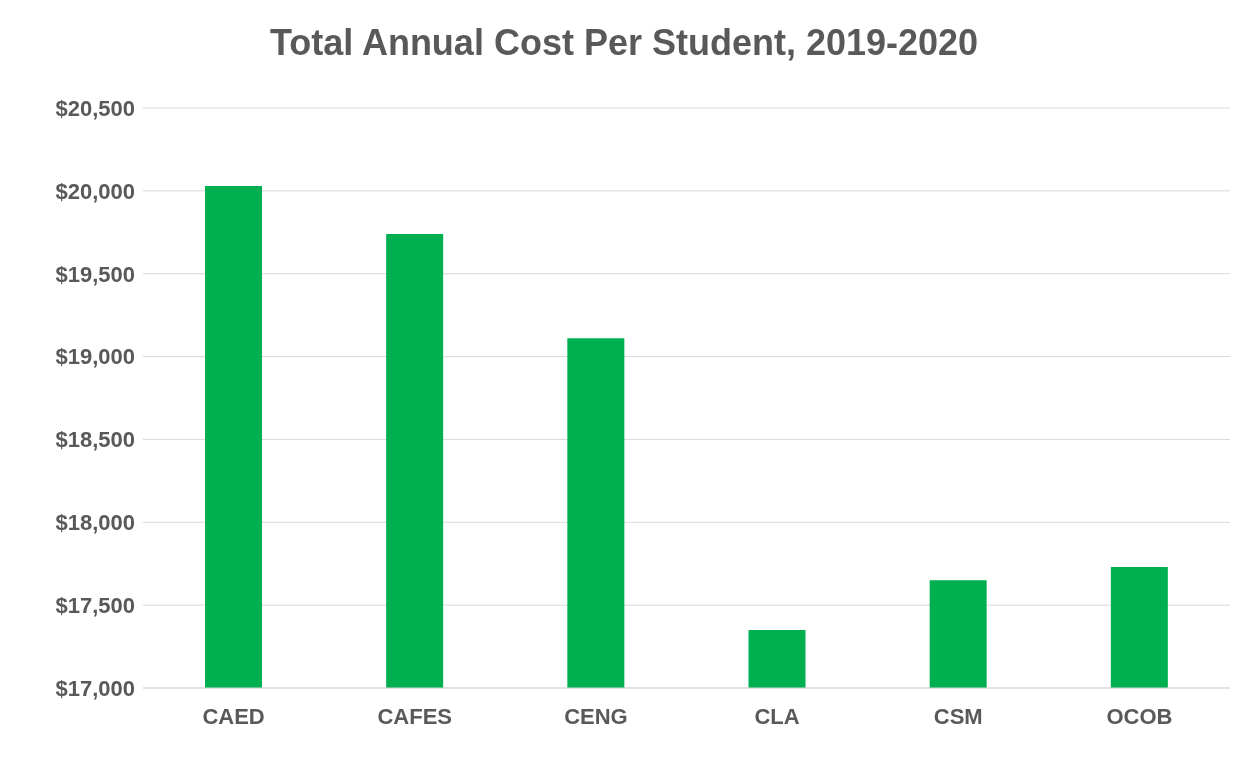 This screenshot has height=763, width=1248. I want to click on y-tick-label: $18,000, so click(95, 523).